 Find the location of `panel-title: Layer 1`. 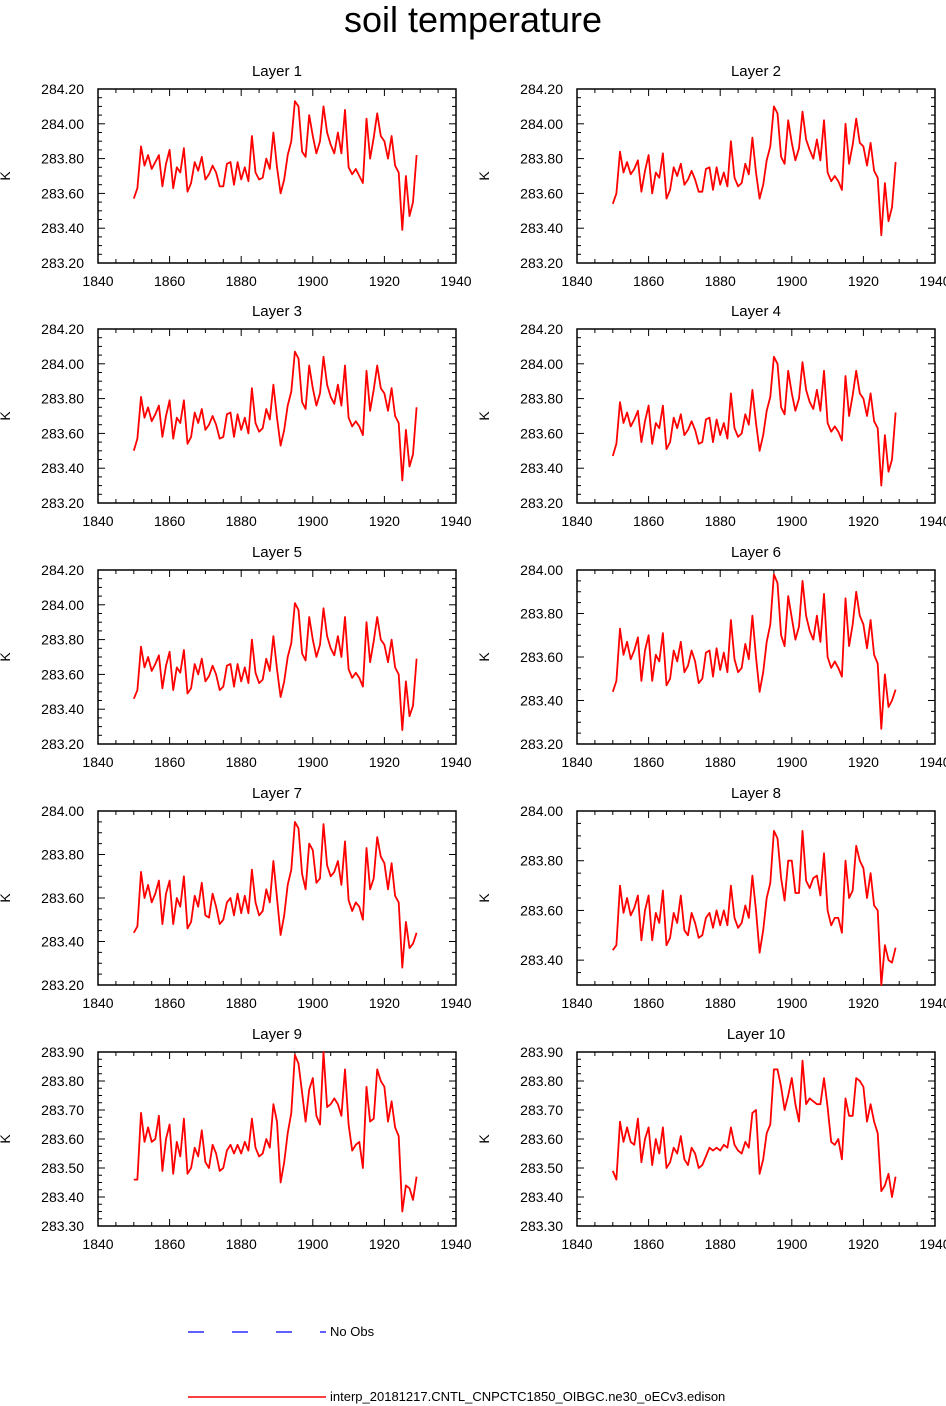

panel-title: Layer 1 is located at coordinates (277, 71).